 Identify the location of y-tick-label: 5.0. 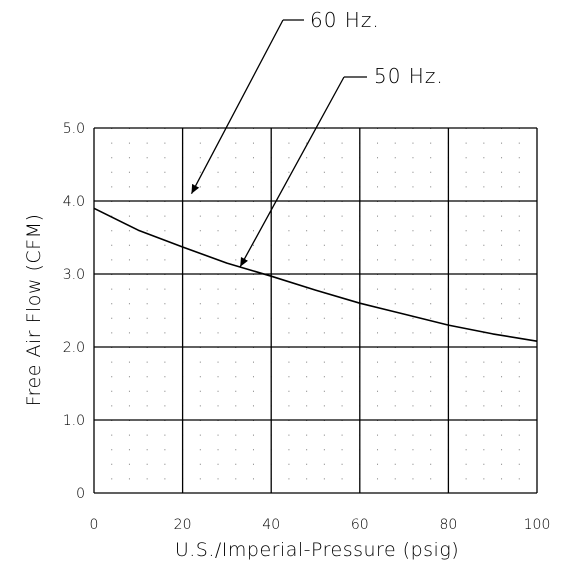
(74, 129).